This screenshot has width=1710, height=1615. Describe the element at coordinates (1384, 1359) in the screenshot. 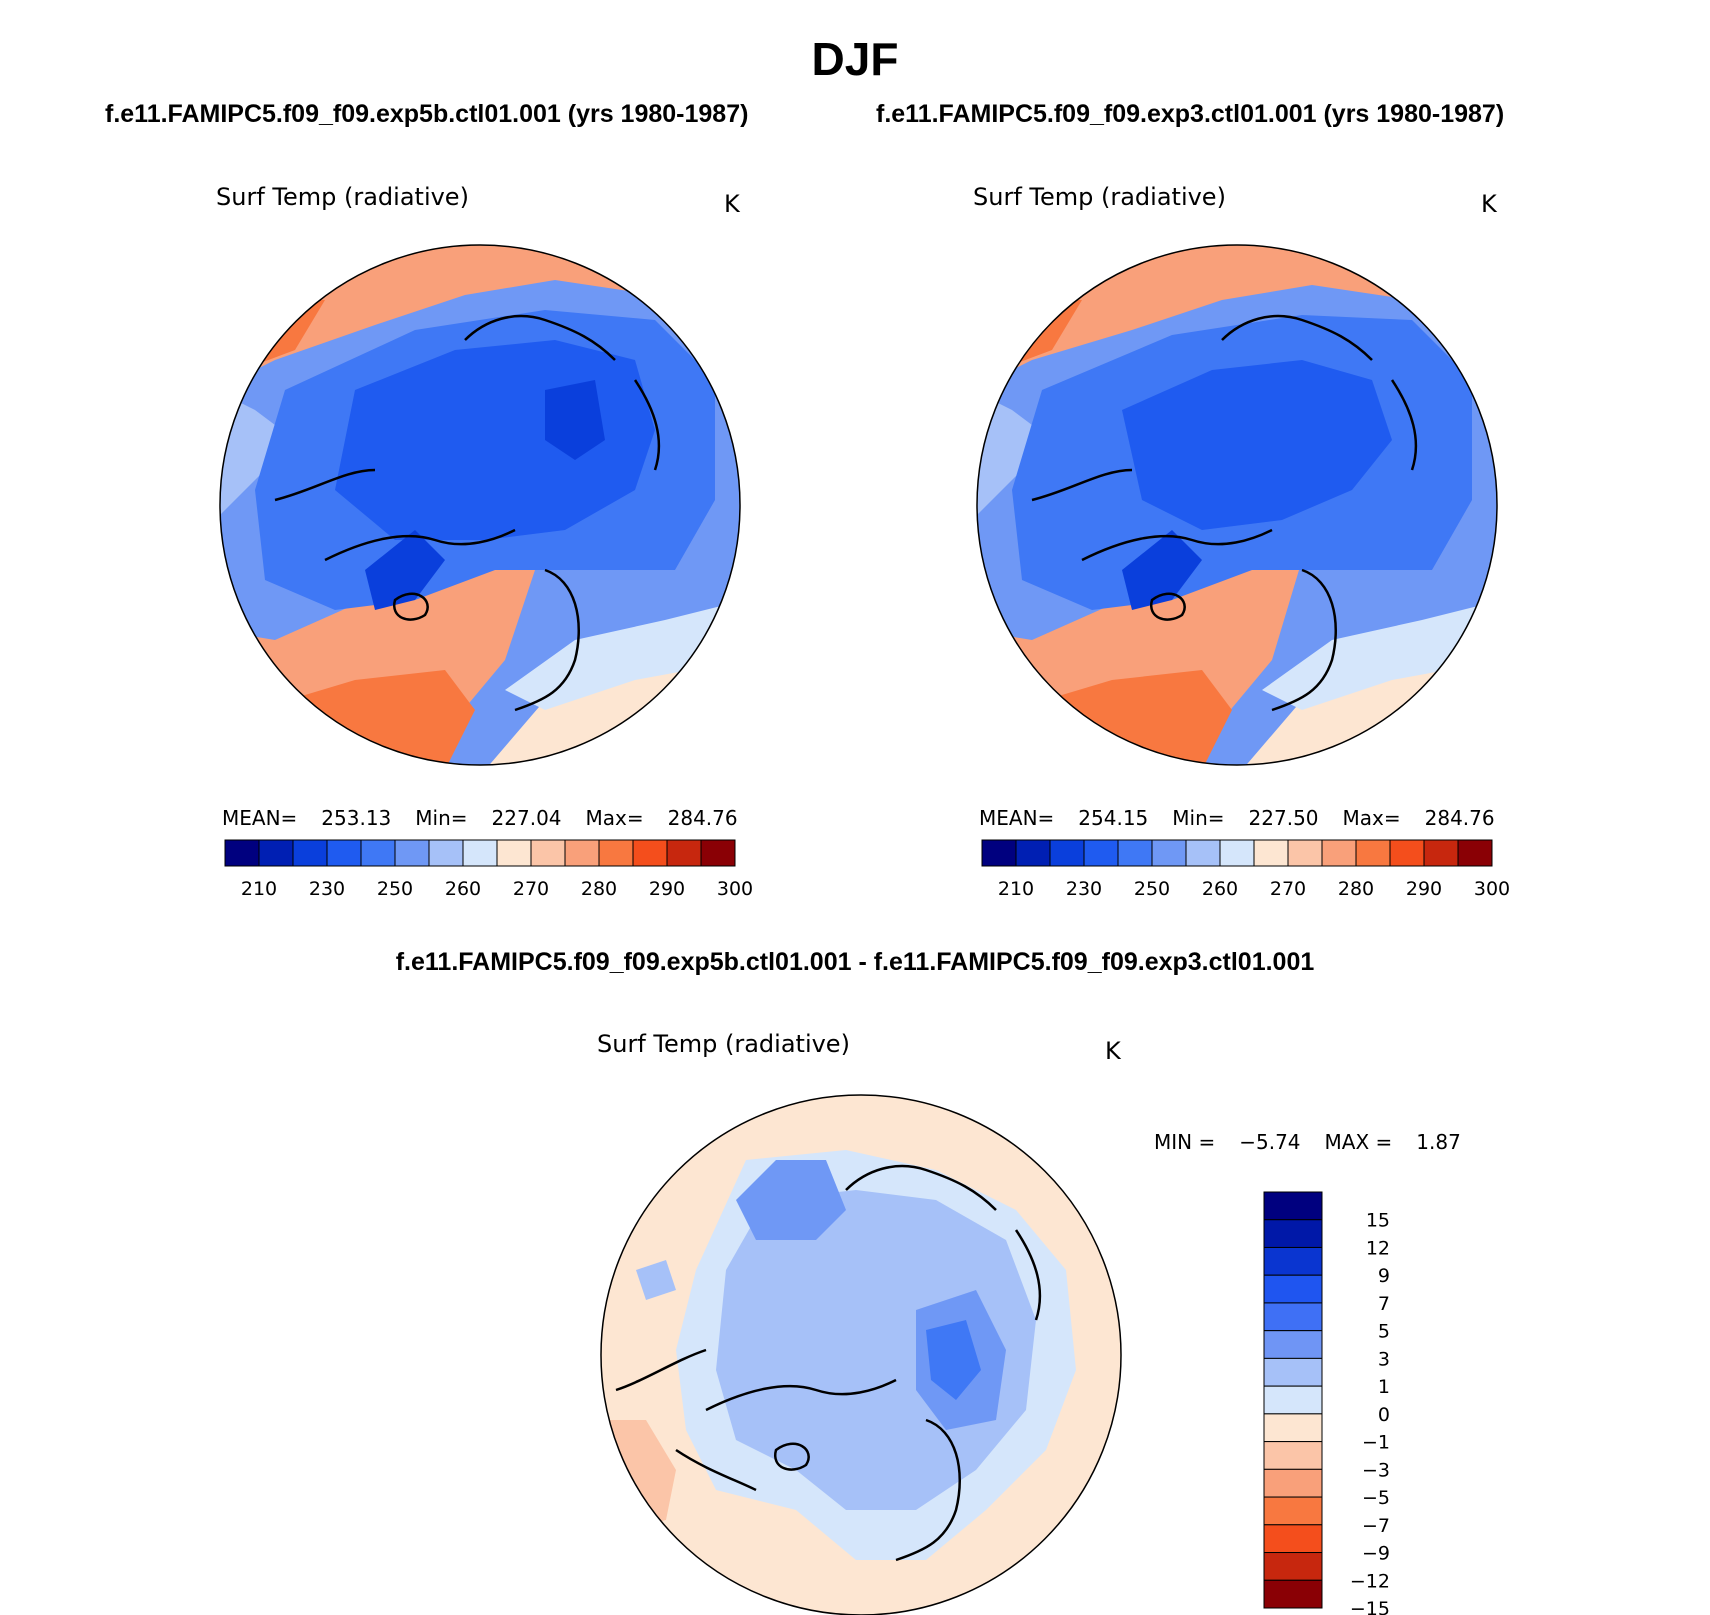

I see `colorbar-tick-label: 3` at that location.